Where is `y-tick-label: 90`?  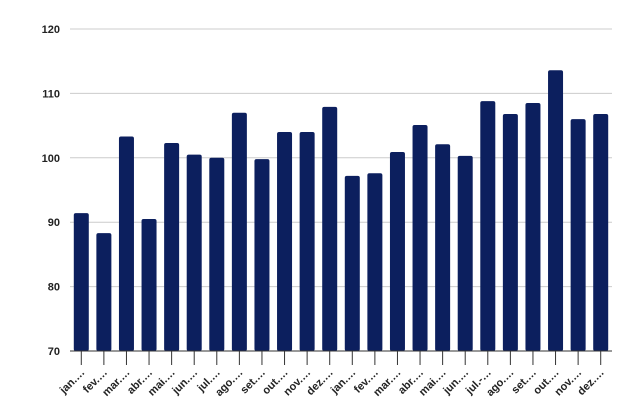 y-tick-label: 90 is located at coordinates (54, 223).